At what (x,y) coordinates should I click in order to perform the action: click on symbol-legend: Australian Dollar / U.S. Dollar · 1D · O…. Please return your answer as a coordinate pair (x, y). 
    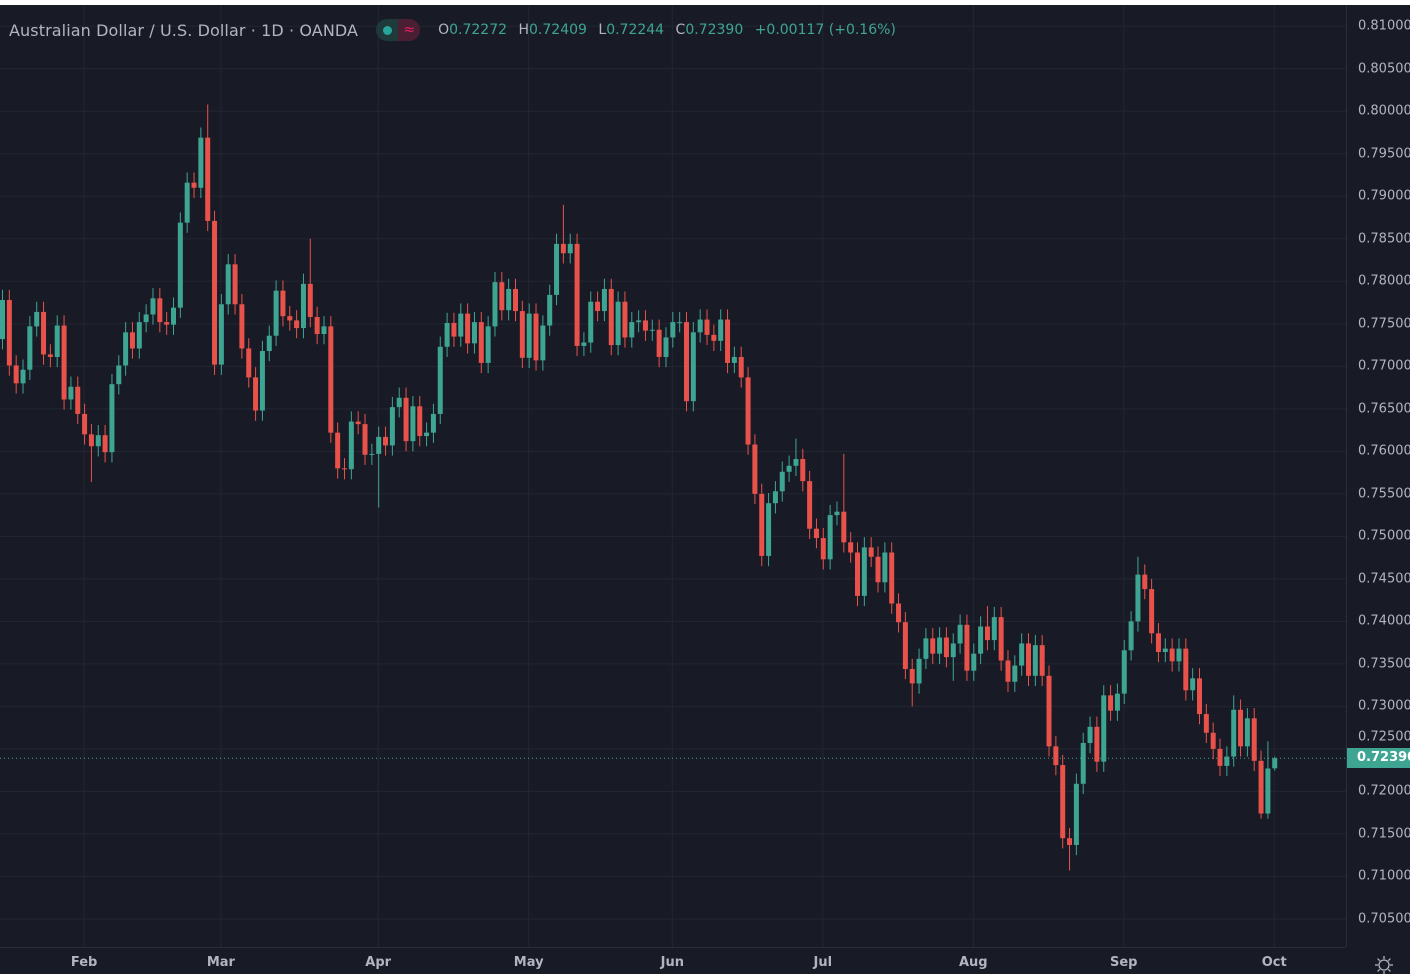
    Looking at the image, I should click on (452, 30).